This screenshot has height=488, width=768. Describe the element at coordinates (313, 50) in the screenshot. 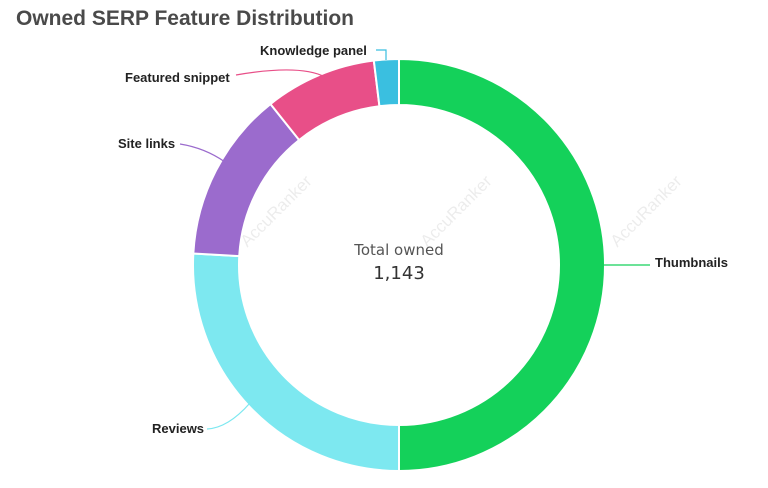

I see `slice-label-knowledge-panel: Knowledge panel` at that location.